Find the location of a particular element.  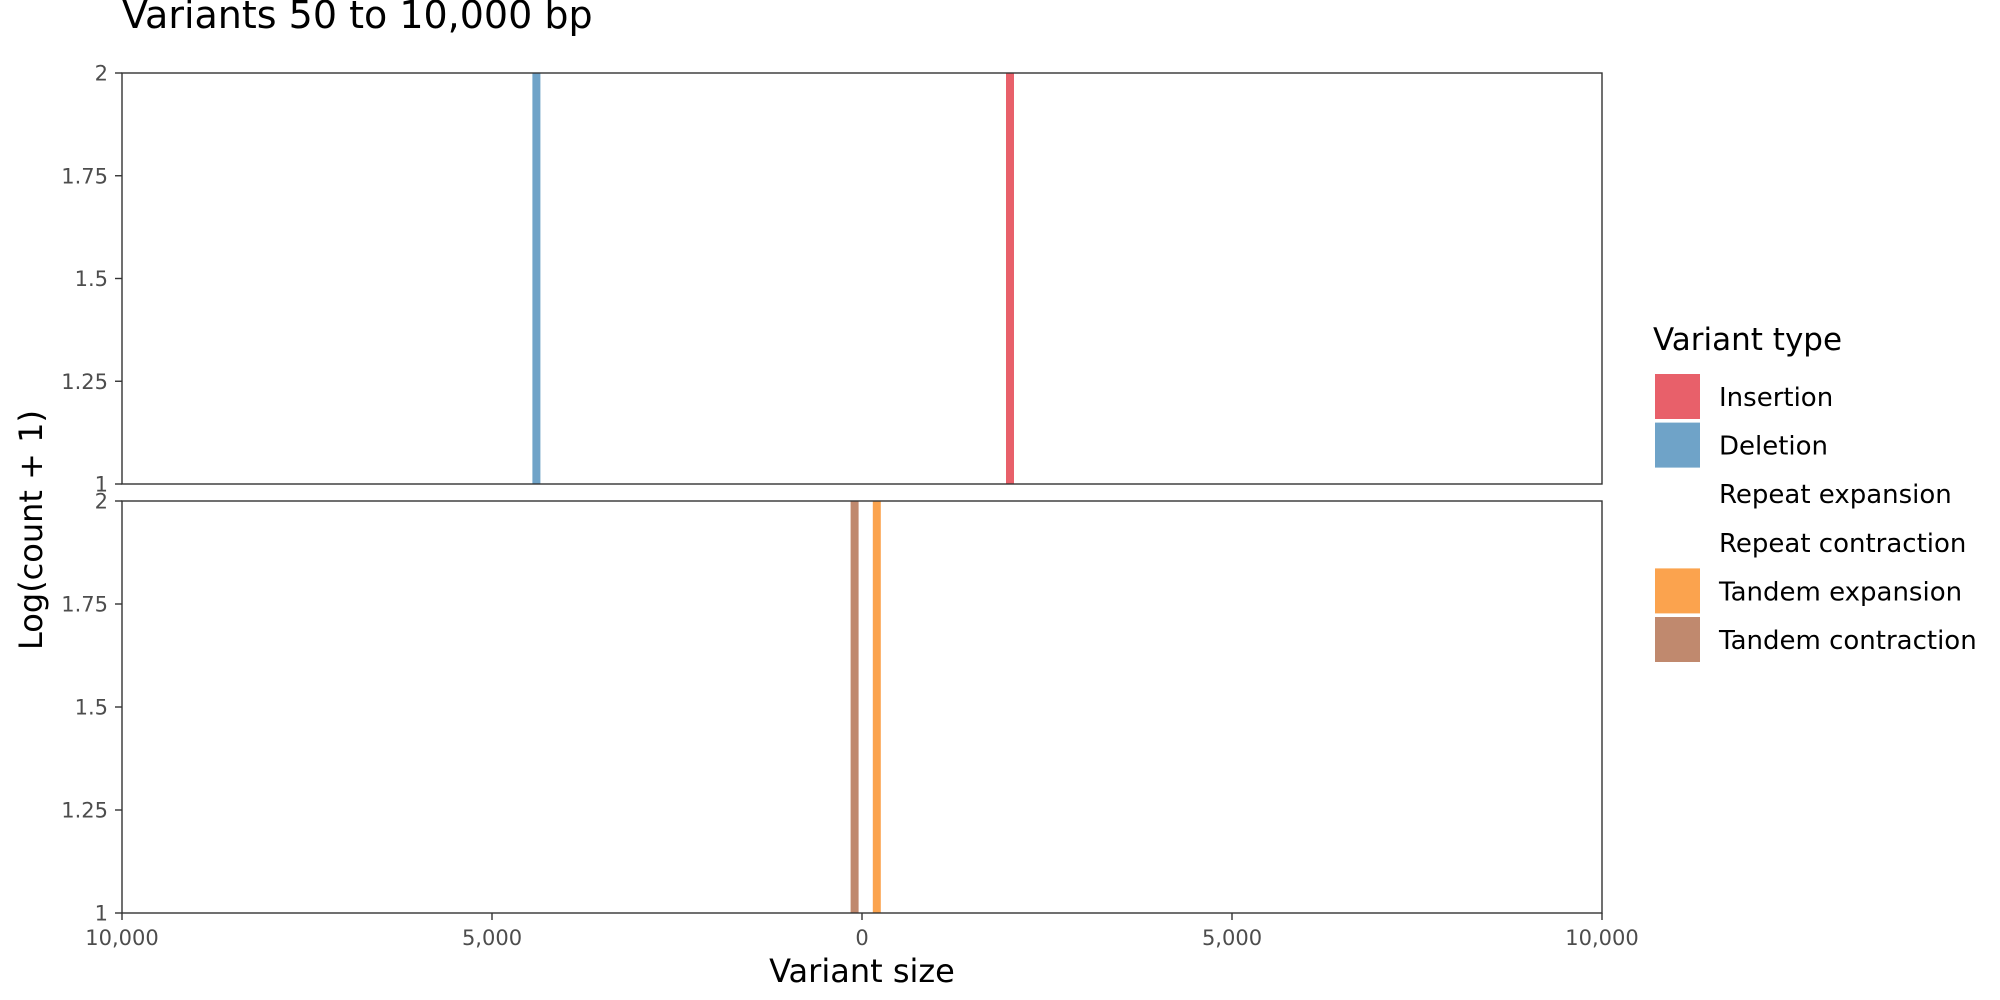

y-axis-title: Log(count + 1) is located at coordinates (31, 530).